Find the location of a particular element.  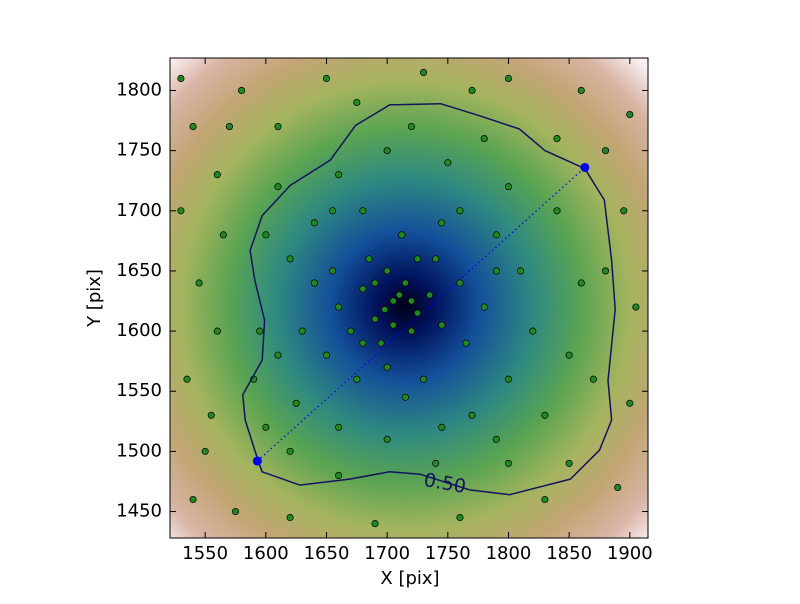

x-tick-label: 1700 is located at coordinates (387, 553).